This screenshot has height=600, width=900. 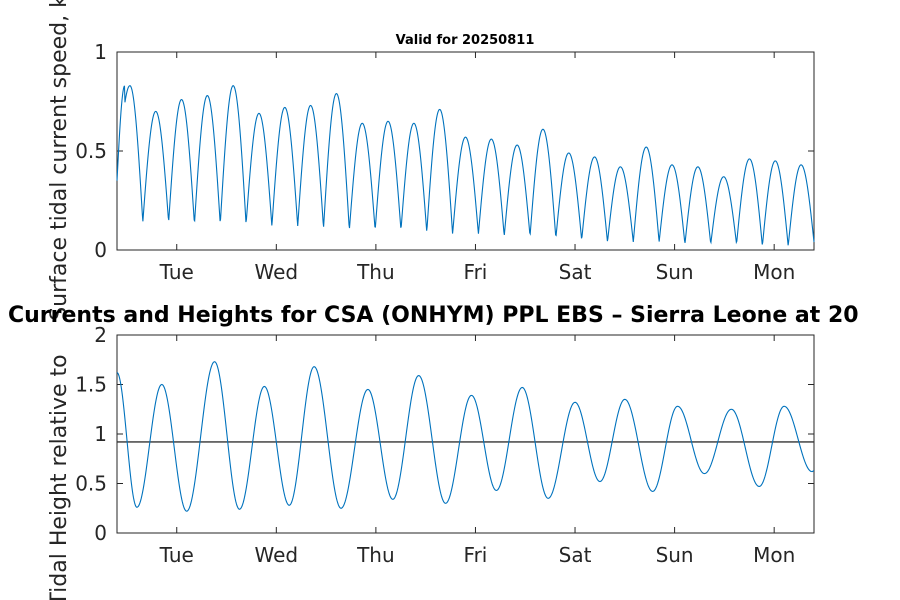 I want to click on current-speed-xtick-label: Tue, so click(x=176, y=272).